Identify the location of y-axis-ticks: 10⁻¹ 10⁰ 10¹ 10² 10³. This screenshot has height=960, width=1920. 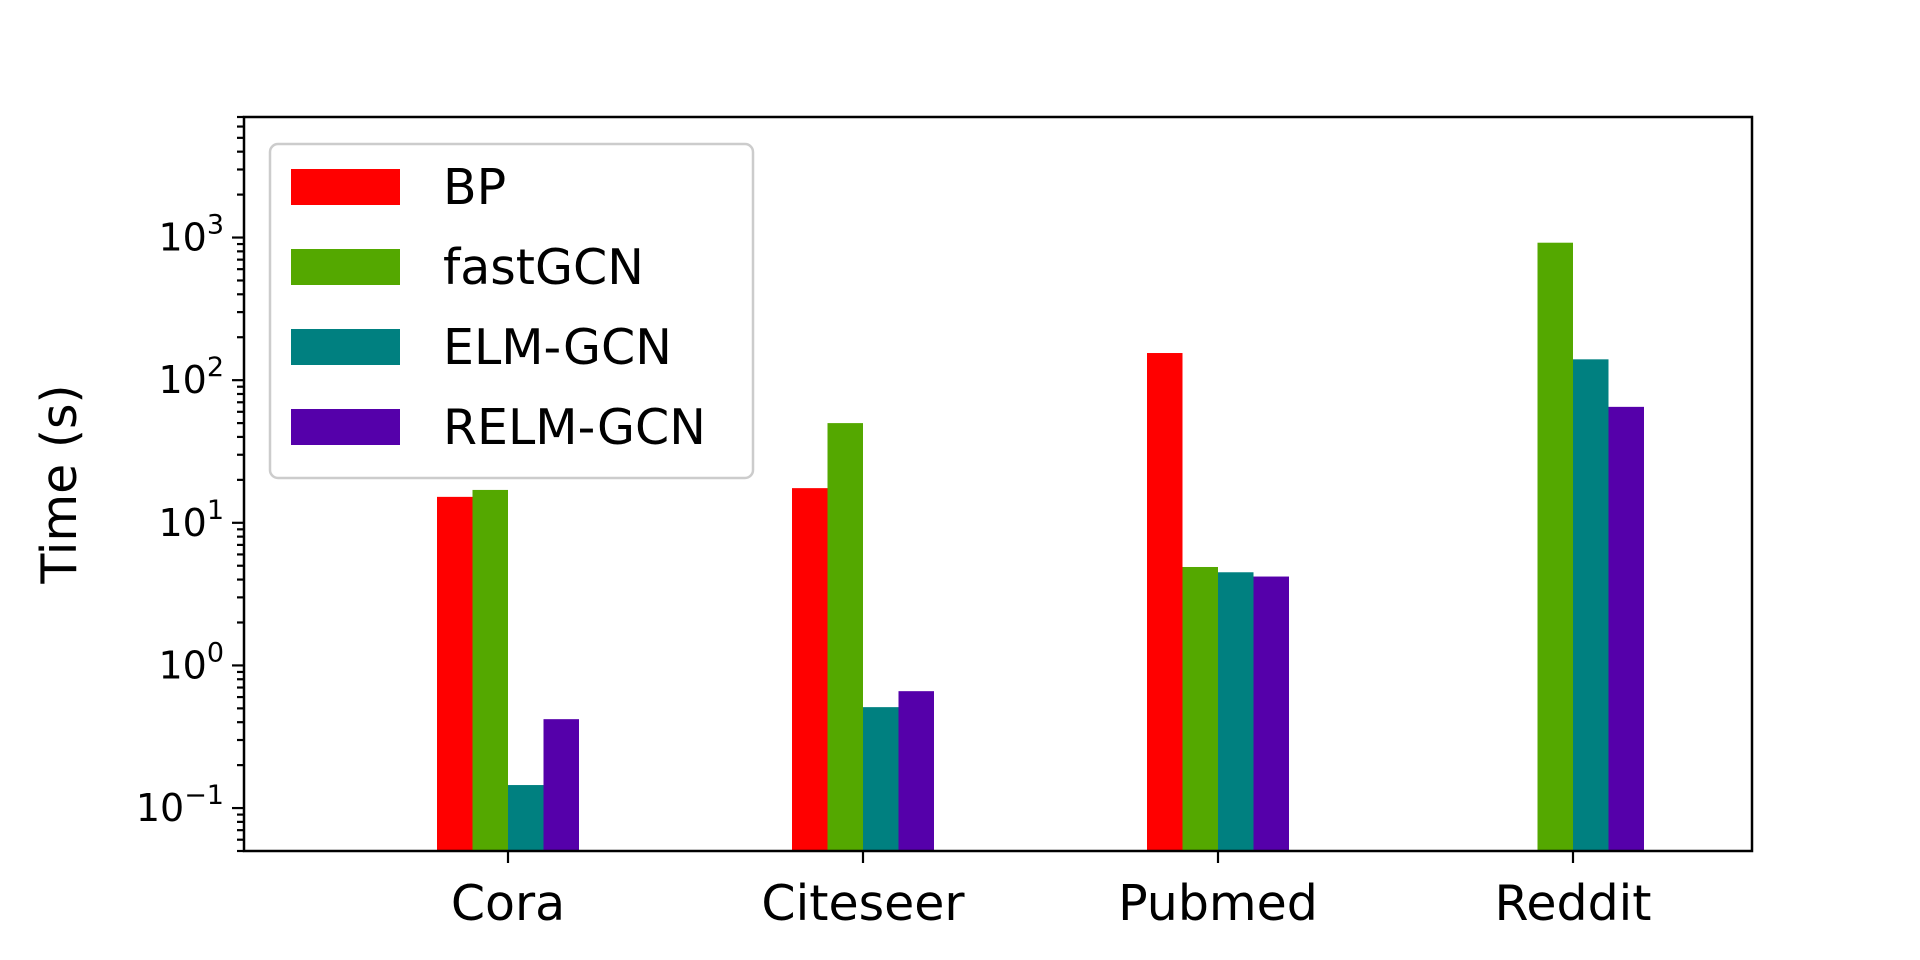
(190, 484).